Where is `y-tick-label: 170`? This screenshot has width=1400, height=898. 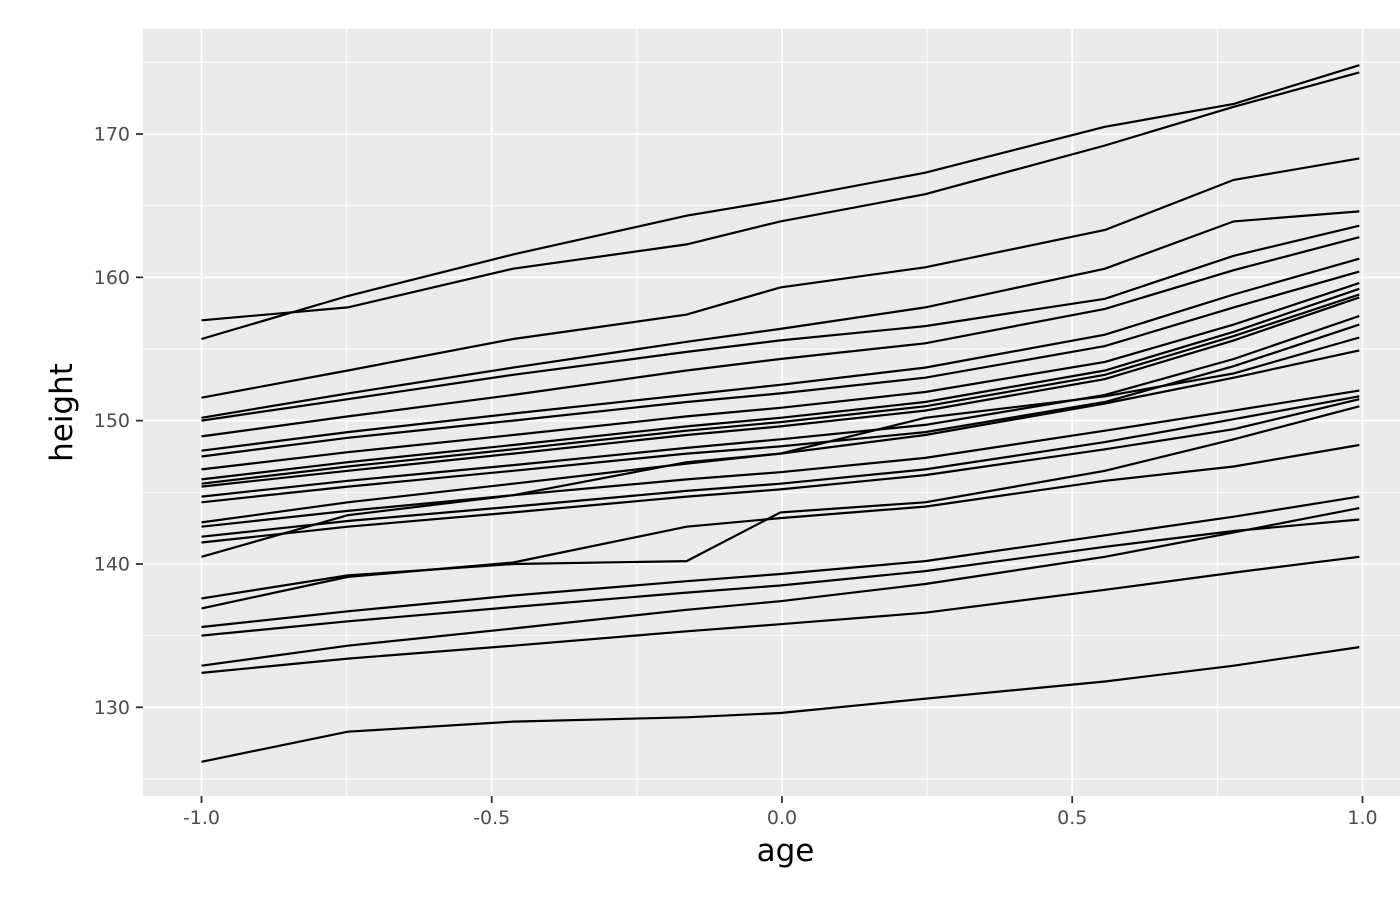
y-tick-label: 170 is located at coordinates (112, 135).